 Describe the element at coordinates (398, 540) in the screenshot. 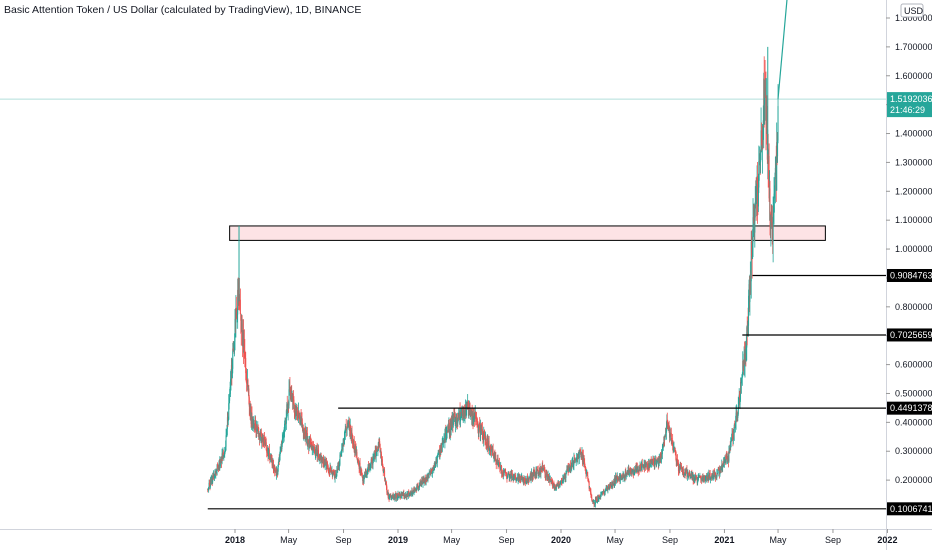

I see `time-tick-label: 2019` at that location.